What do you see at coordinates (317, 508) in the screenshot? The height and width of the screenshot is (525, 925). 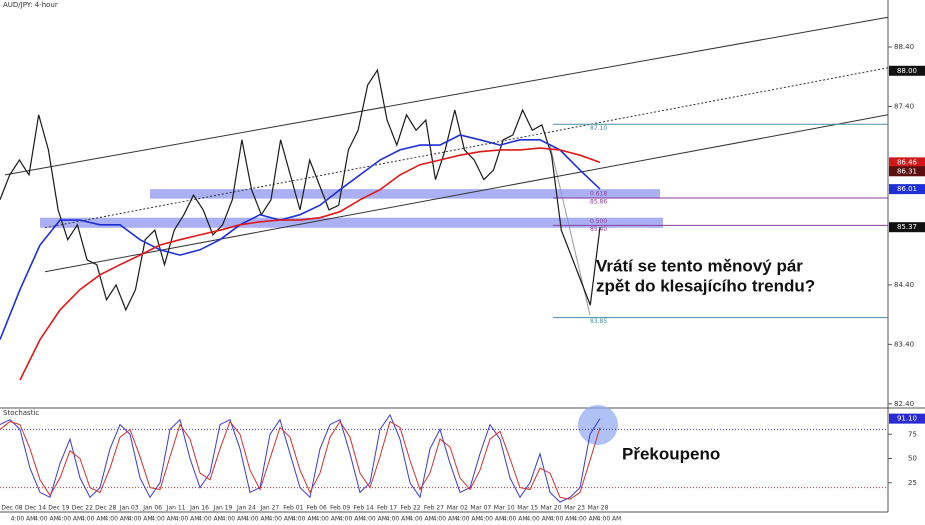 I see `x-tick-label: Feb 06` at bounding box center [317, 508].